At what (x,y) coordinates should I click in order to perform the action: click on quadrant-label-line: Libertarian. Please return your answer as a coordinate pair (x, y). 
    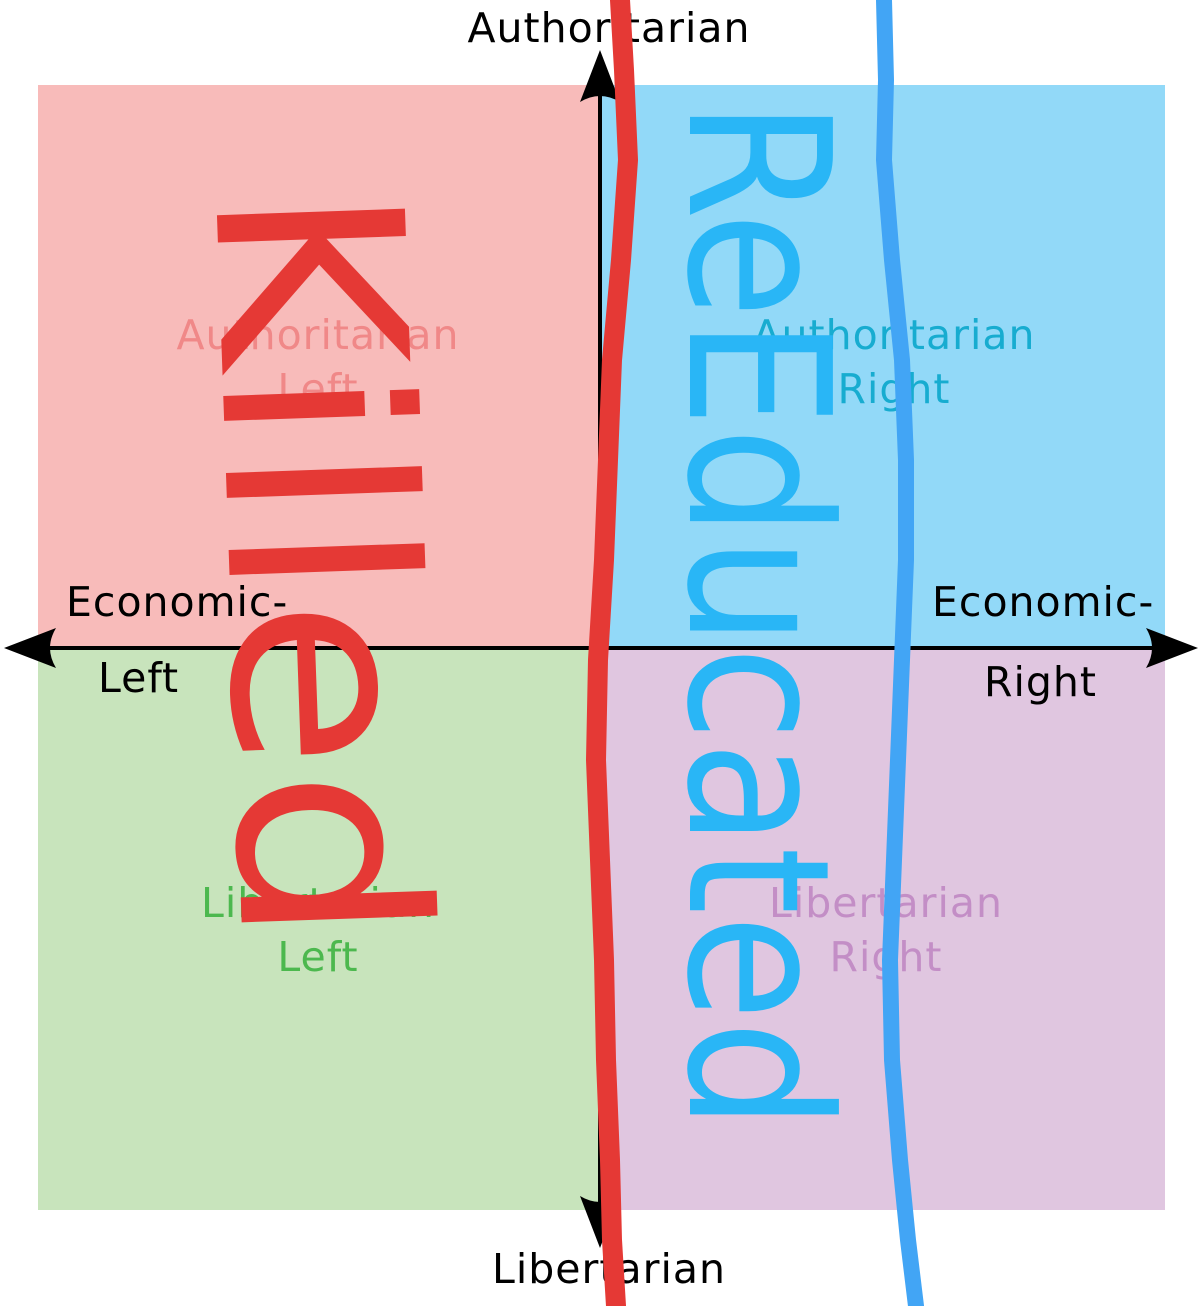
    Looking at the image, I should click on (318, 903).